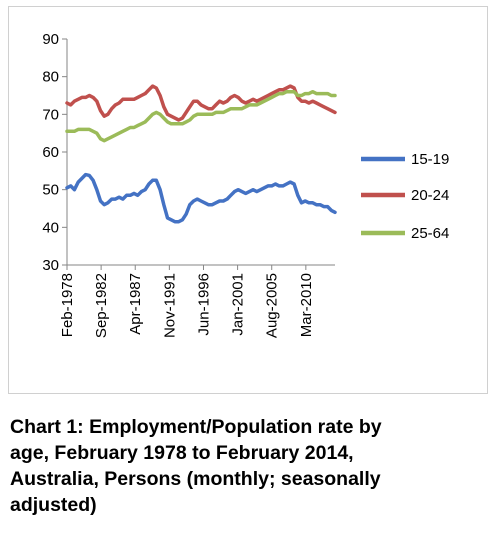  What do you see at coordinates (50, 77) in the screenshot?
I see `y-tick-label: 80` at bounding box center [50, 77].